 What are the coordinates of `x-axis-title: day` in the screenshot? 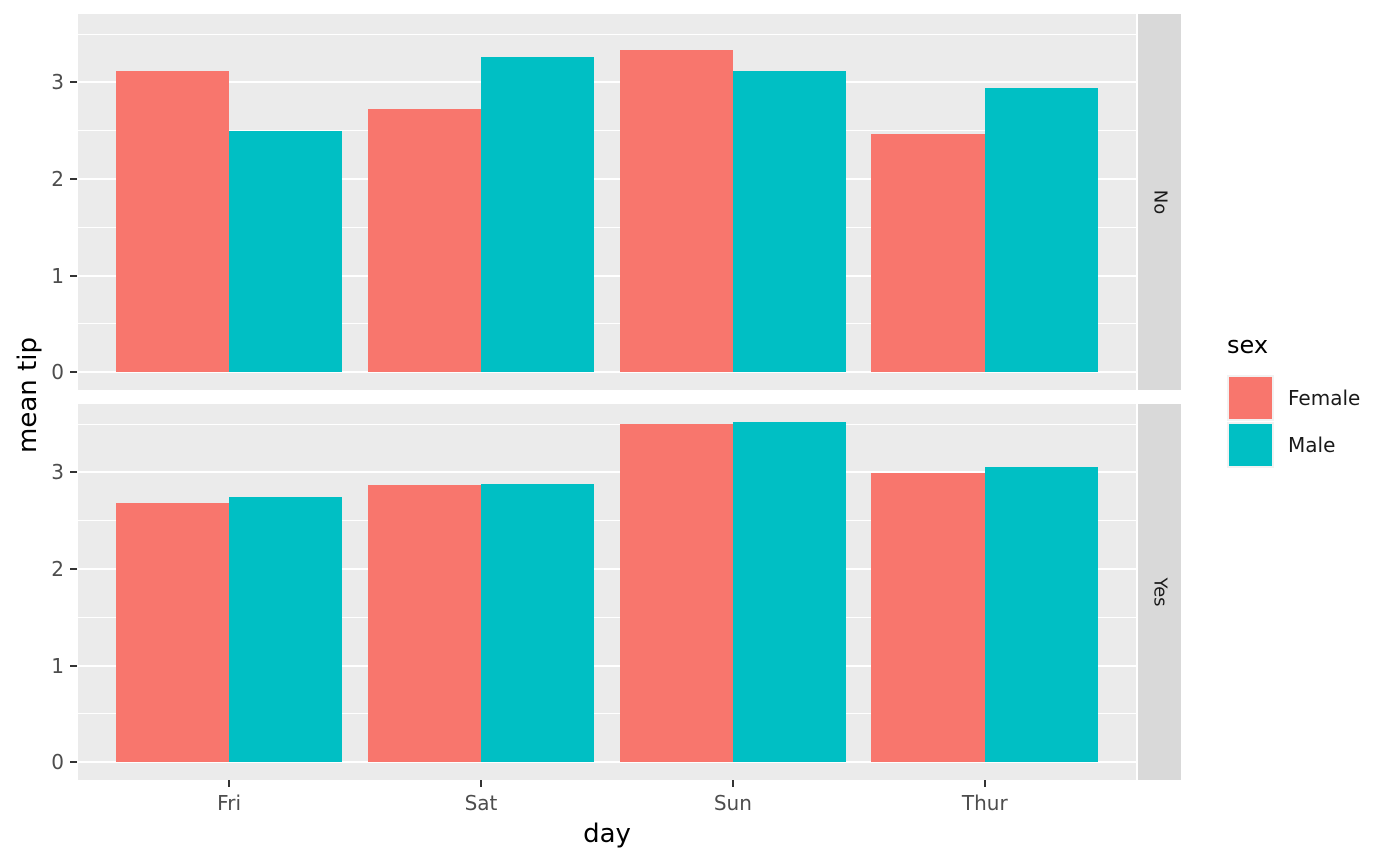 It's located at (607, 834).